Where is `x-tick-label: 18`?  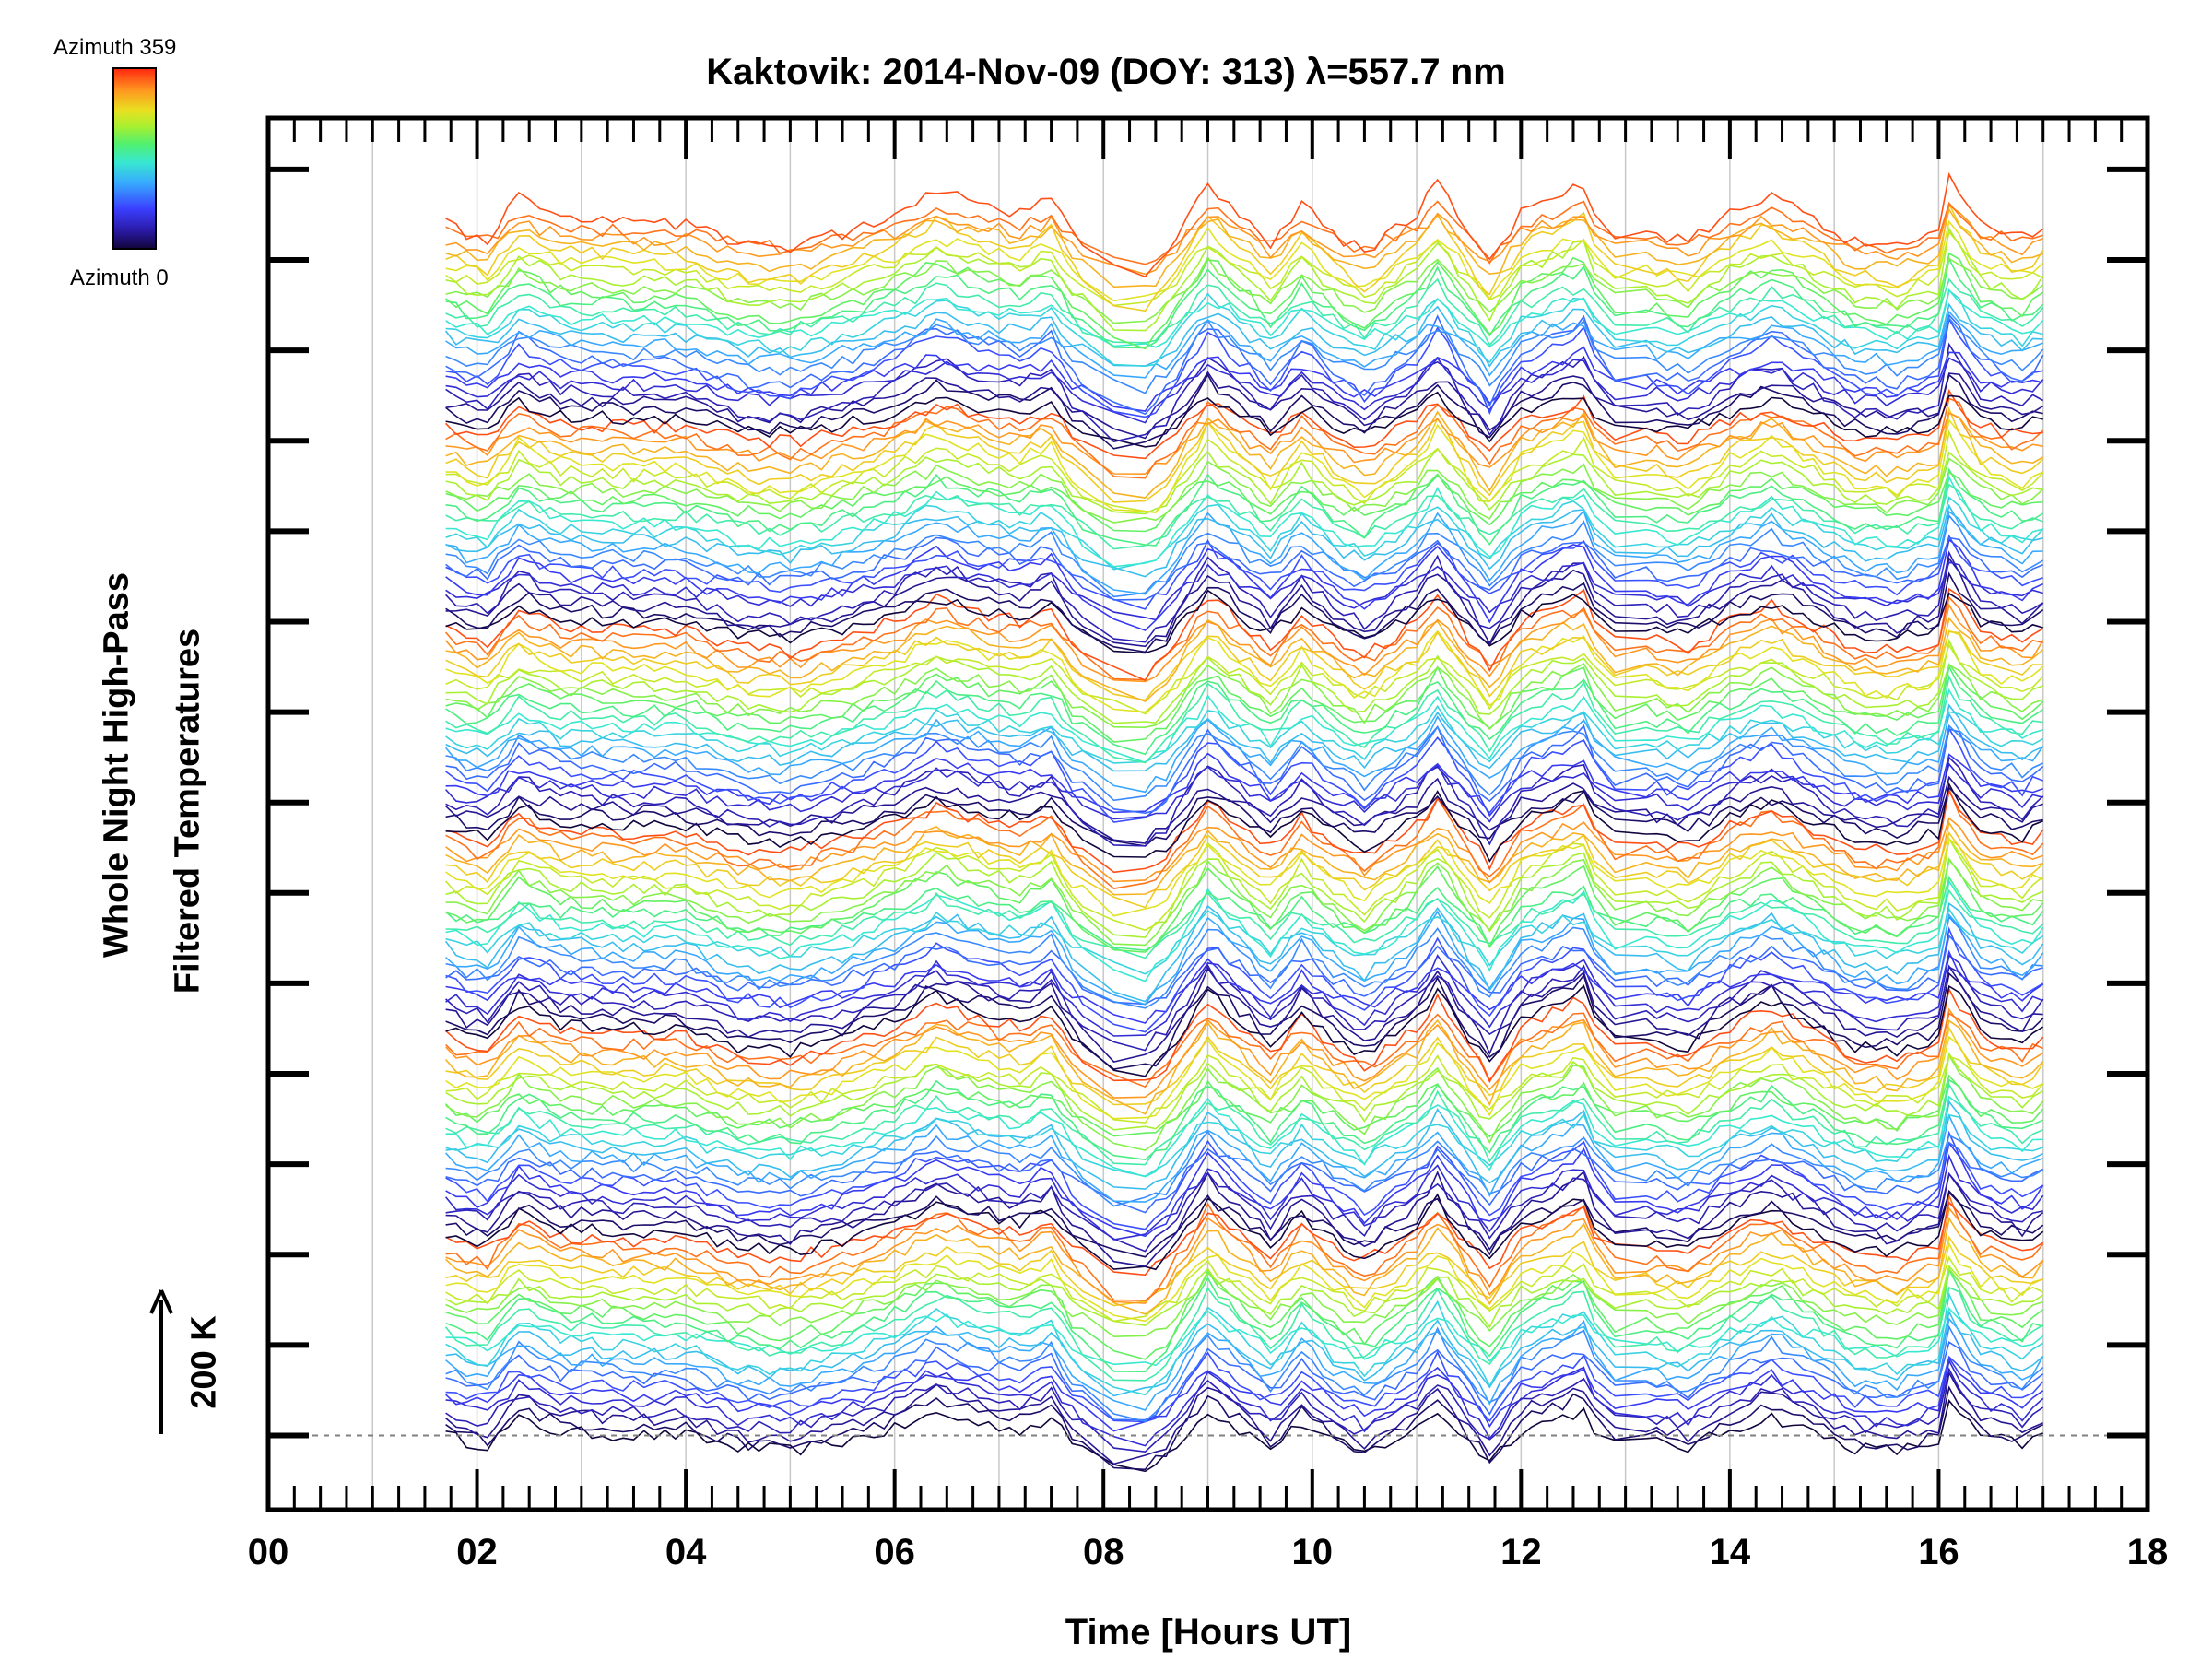
x-tick-label: 18 is located at coordinates (2148, 1552).